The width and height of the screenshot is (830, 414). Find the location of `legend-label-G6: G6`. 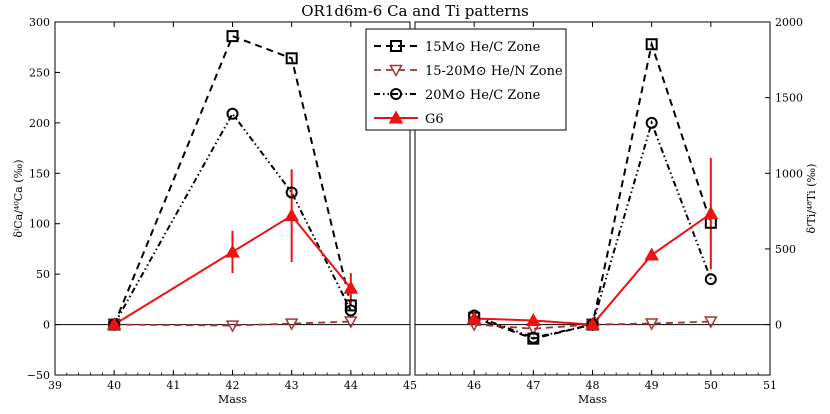

legend-label-G6: G6 is located at coordinates (434, 119).